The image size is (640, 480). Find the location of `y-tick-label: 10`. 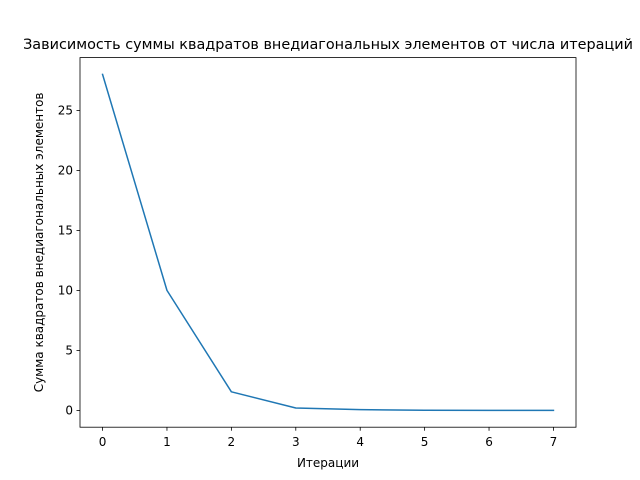

y-tick-label: 10 is located at coordinates (65, 291).